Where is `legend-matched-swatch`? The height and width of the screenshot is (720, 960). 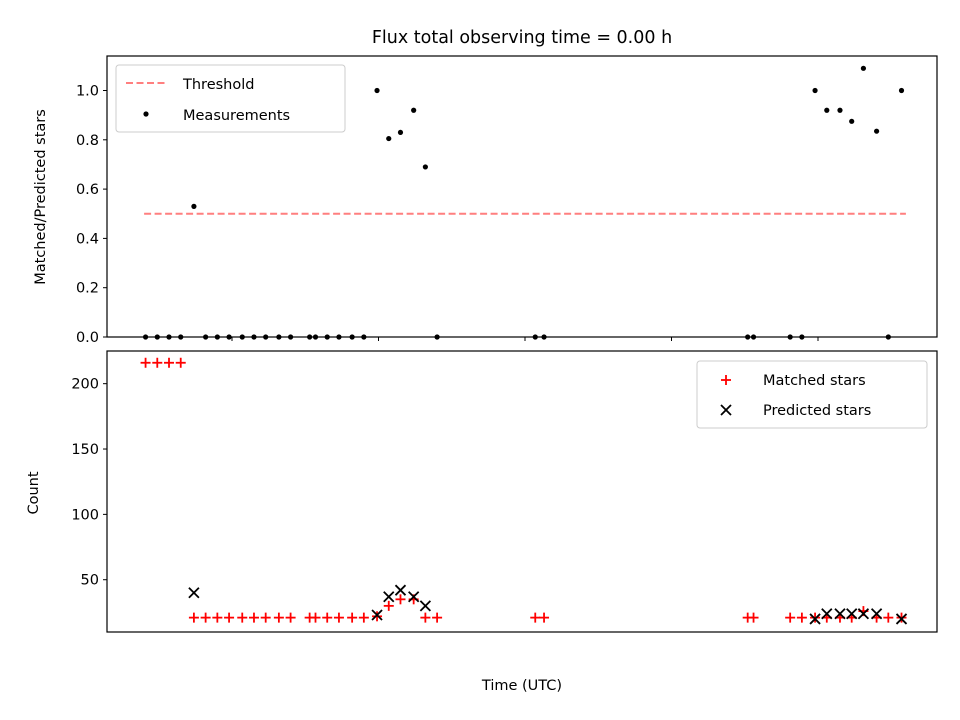 legend-matched-swatch is located at coordinates (726, 380).